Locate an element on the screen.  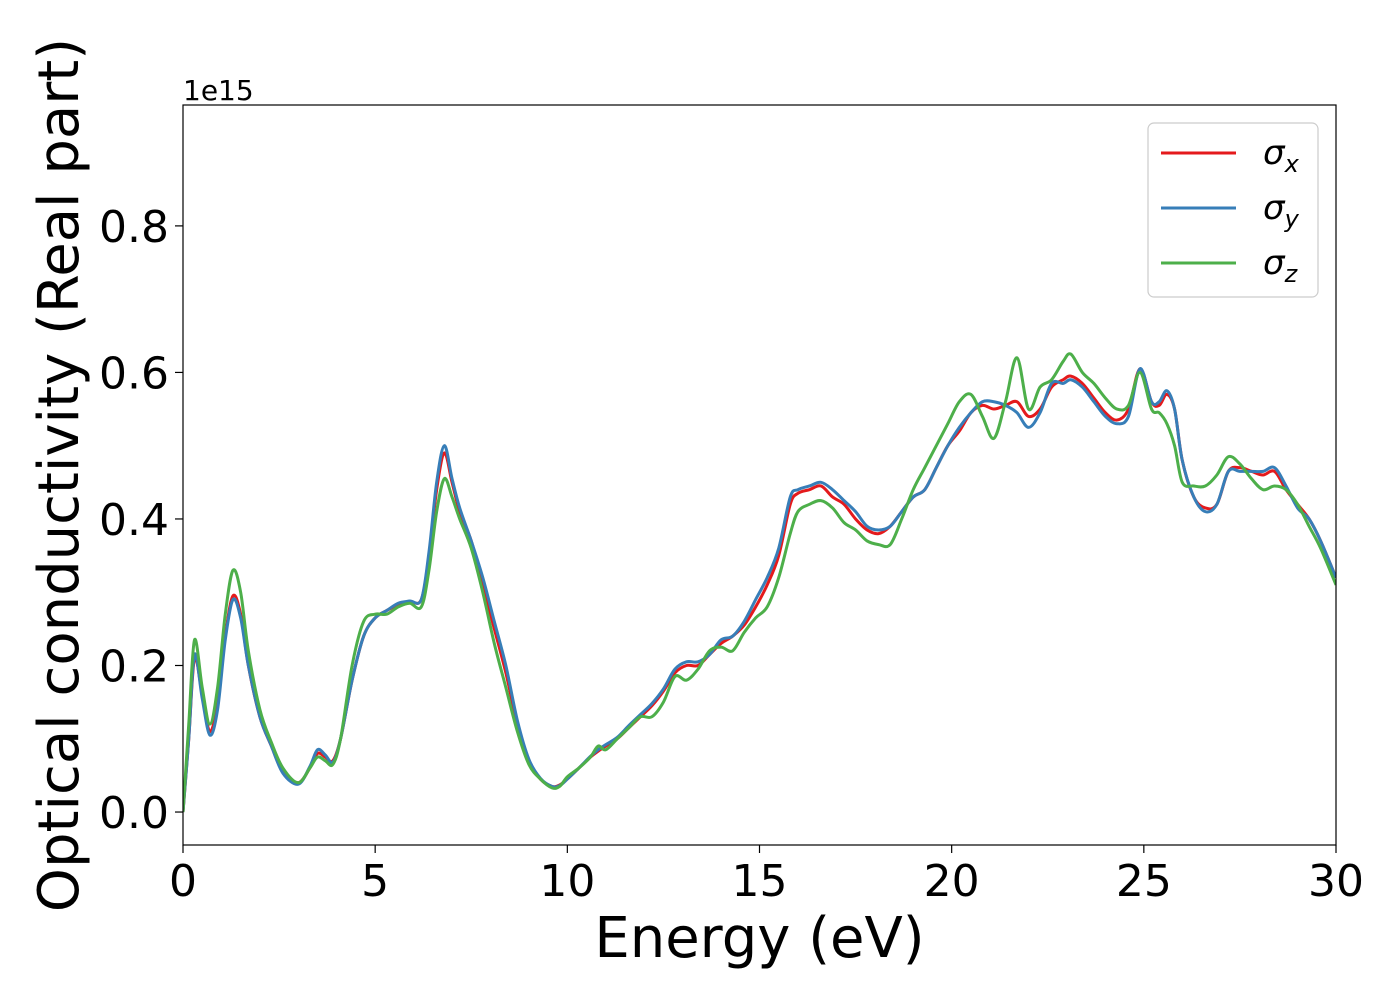
y-tick-label: 0.8 is located at coordinates (134, 227).